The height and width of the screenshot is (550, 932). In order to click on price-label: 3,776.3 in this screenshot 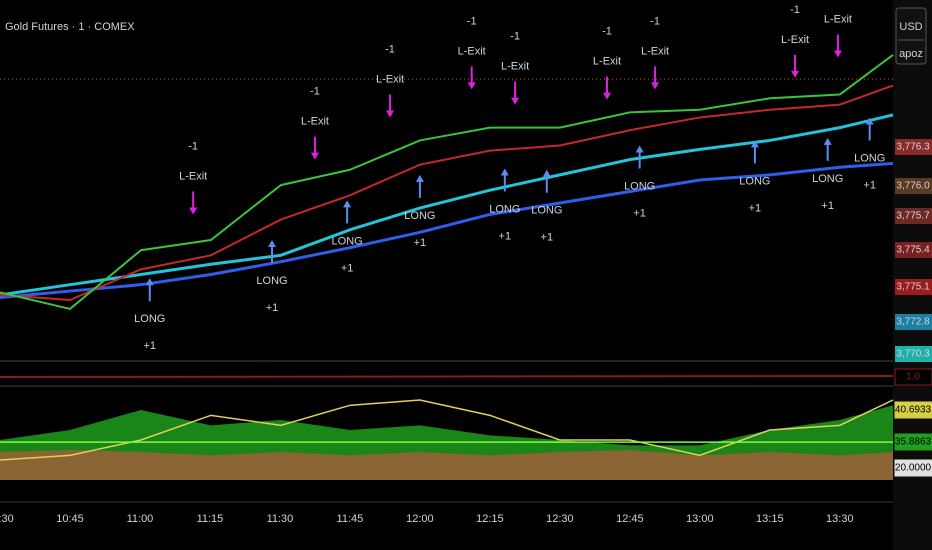, I will do `click(913, 147)`.